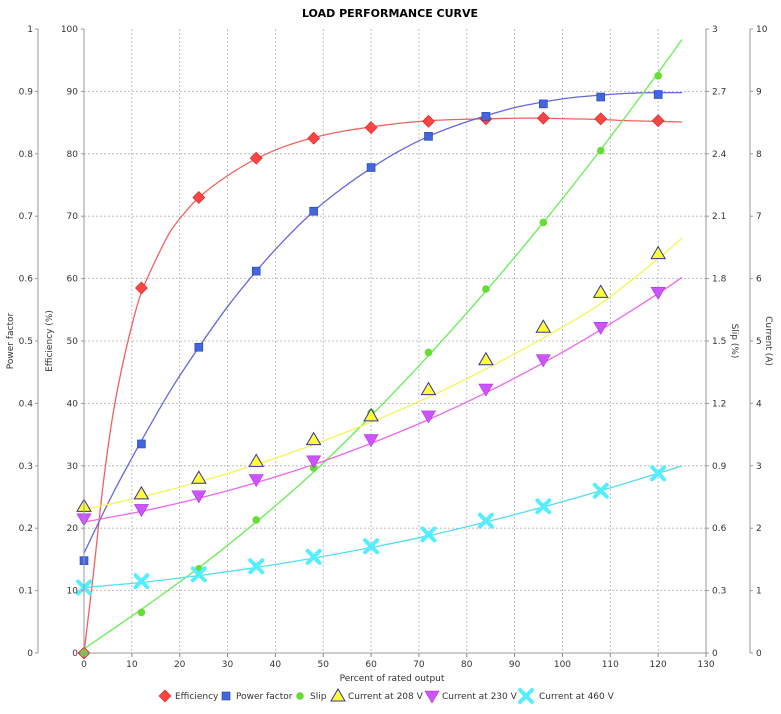 The width and height of the screenshot is (781, 714). What do you see at coordinates (734, 341) in the screenshot?
I see `slip-axis-label: Slip (%)` at bounding box center [734, 341].